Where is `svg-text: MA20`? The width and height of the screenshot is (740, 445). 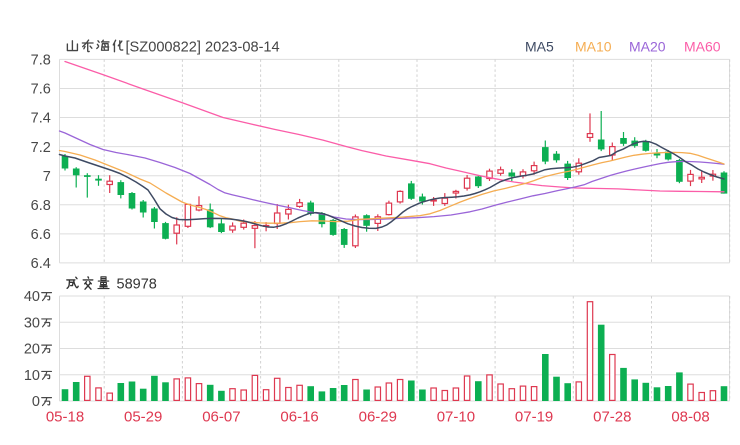 svg-text: MA20 is located at coordinates (647, 47).